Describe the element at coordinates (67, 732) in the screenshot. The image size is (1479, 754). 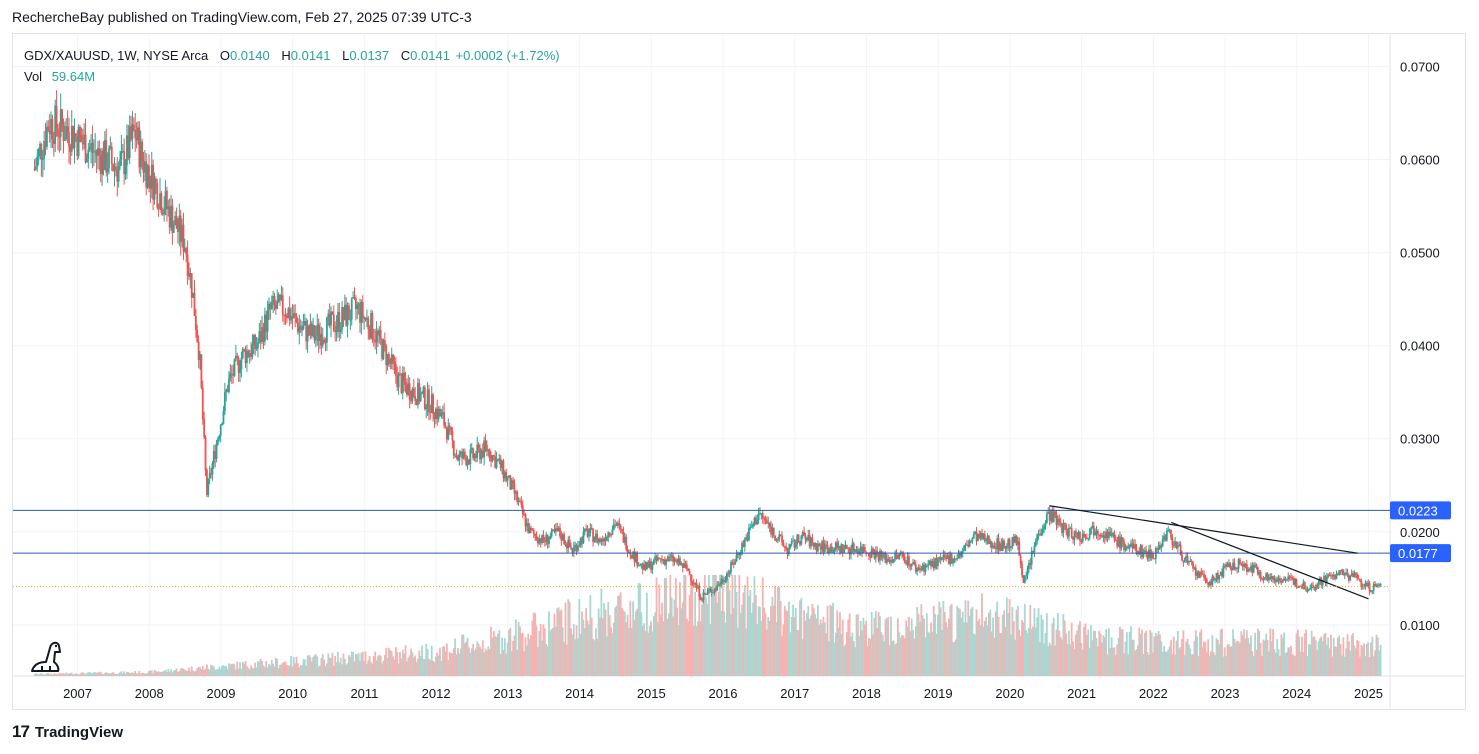
I see `footer-brand: 17 TradingView` at that location.